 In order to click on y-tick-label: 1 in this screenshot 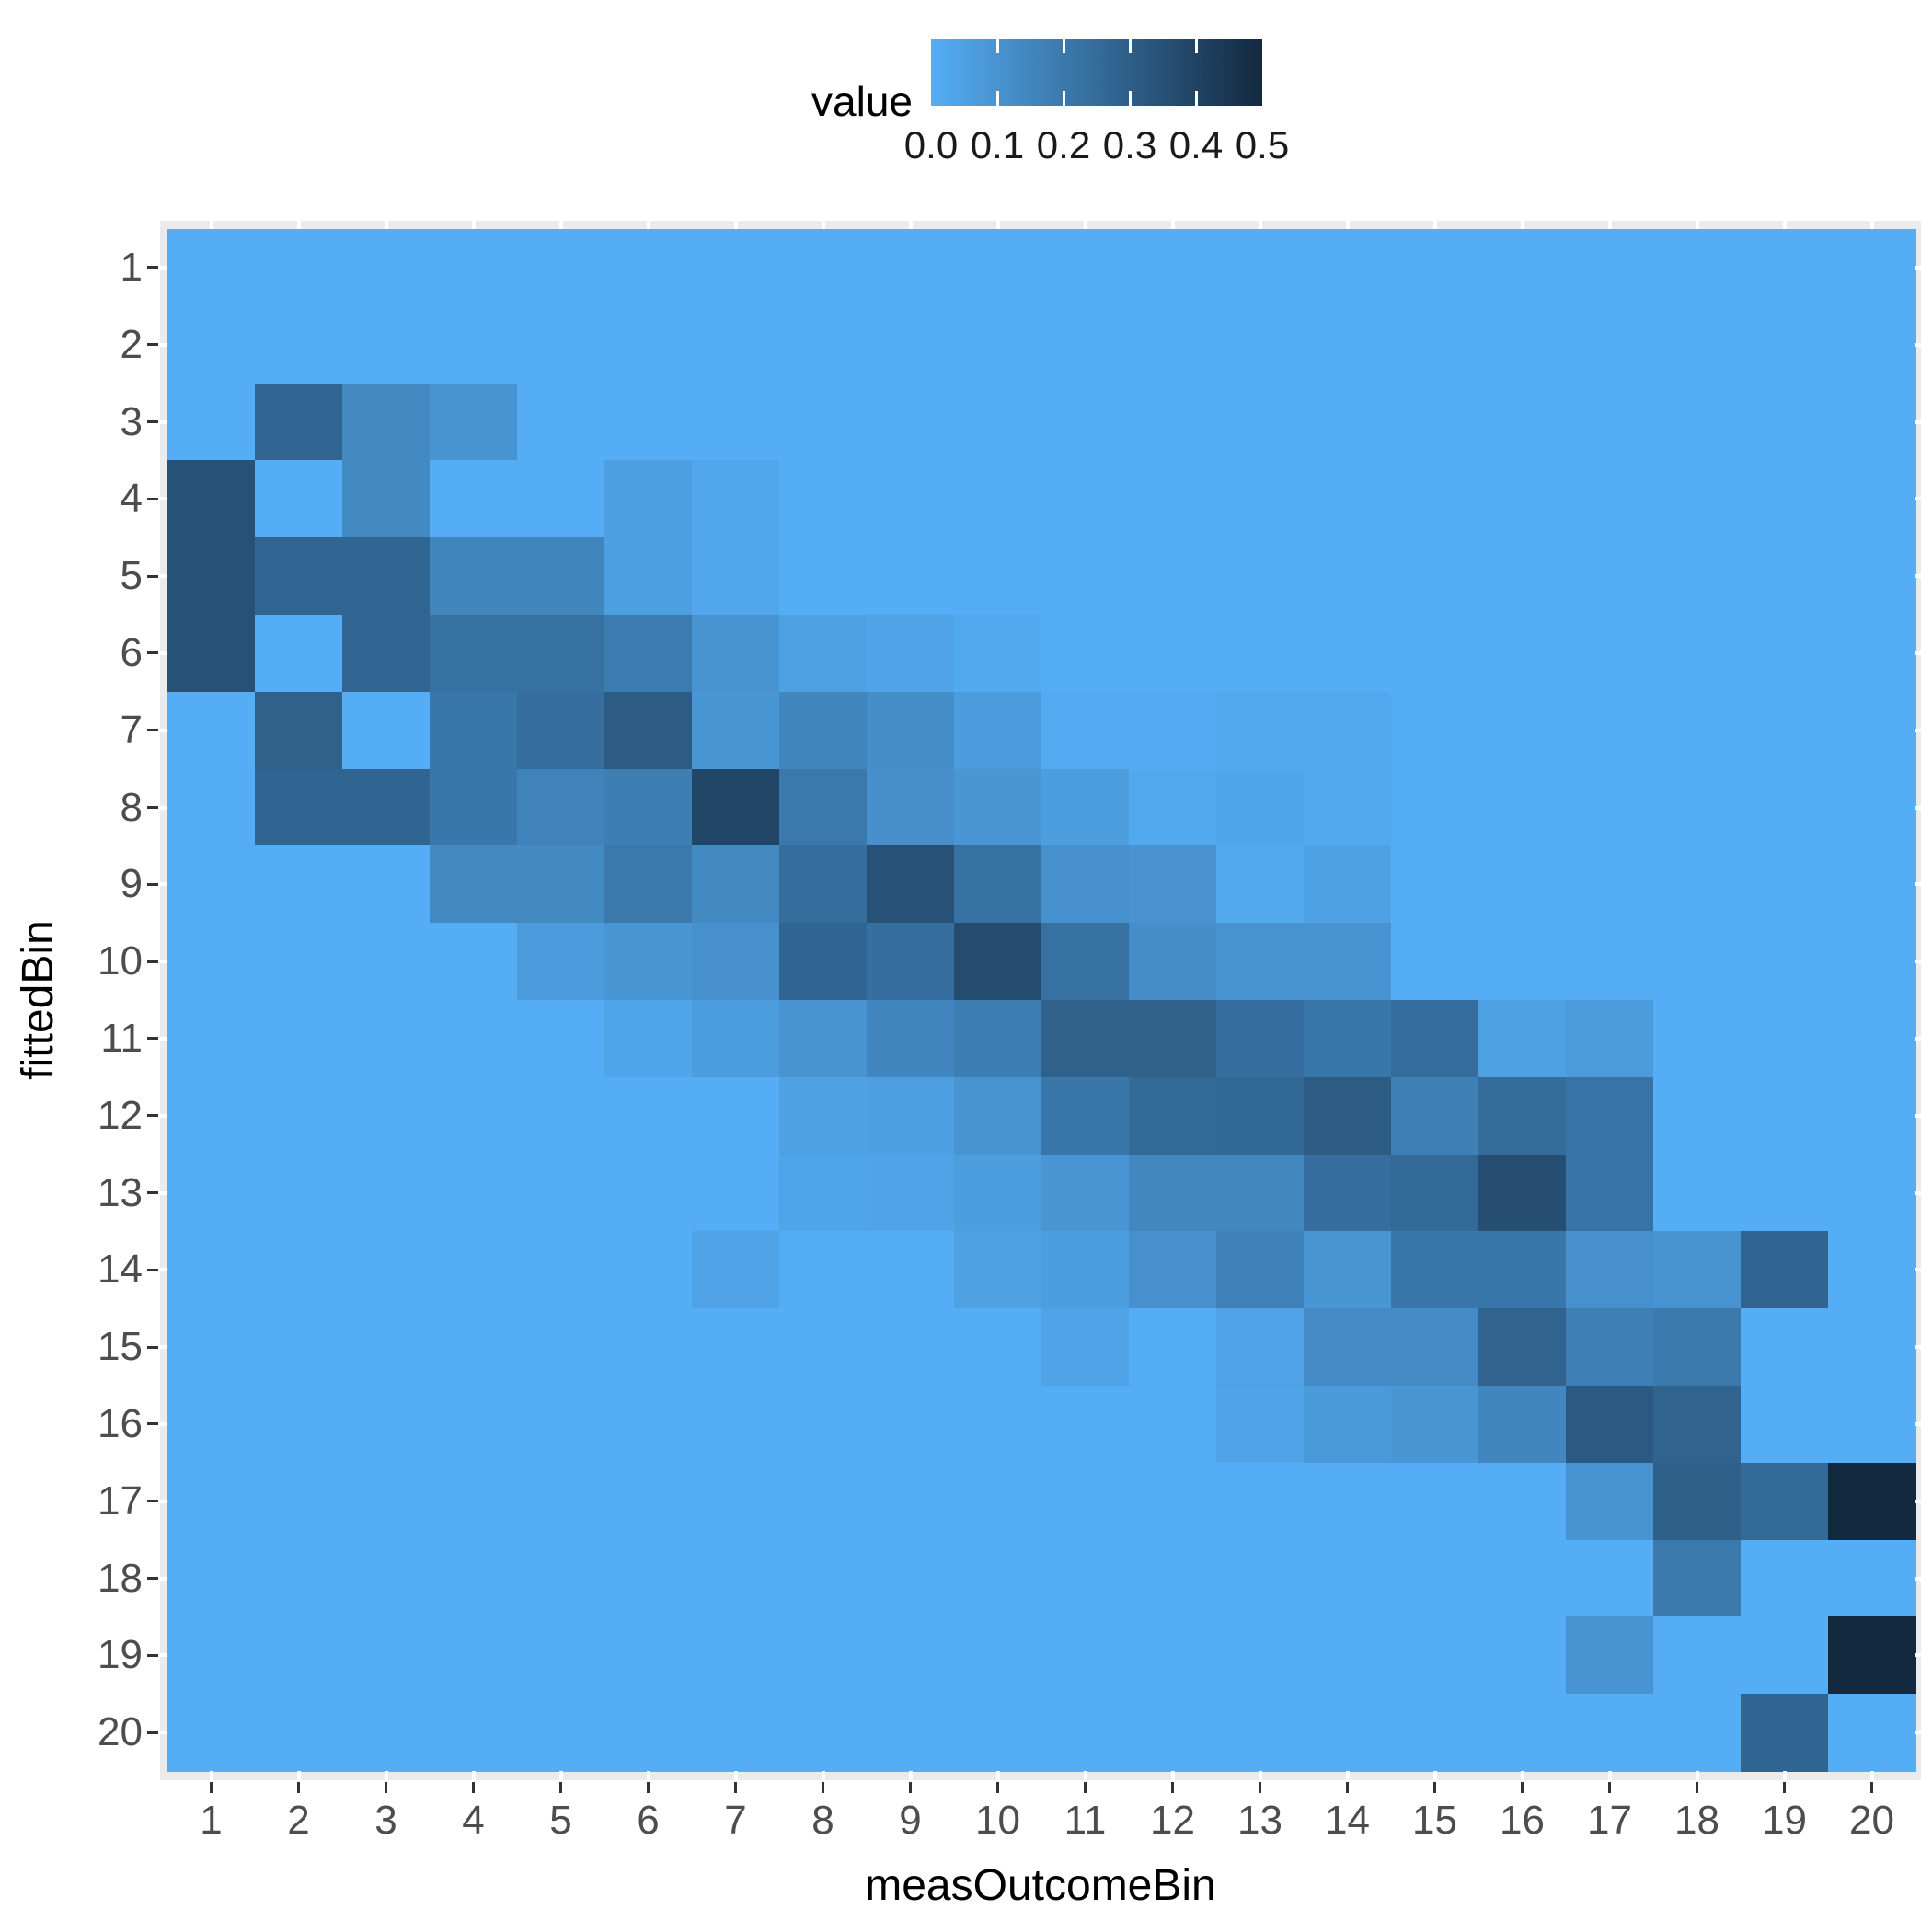, I will do `click(131, 267)`.